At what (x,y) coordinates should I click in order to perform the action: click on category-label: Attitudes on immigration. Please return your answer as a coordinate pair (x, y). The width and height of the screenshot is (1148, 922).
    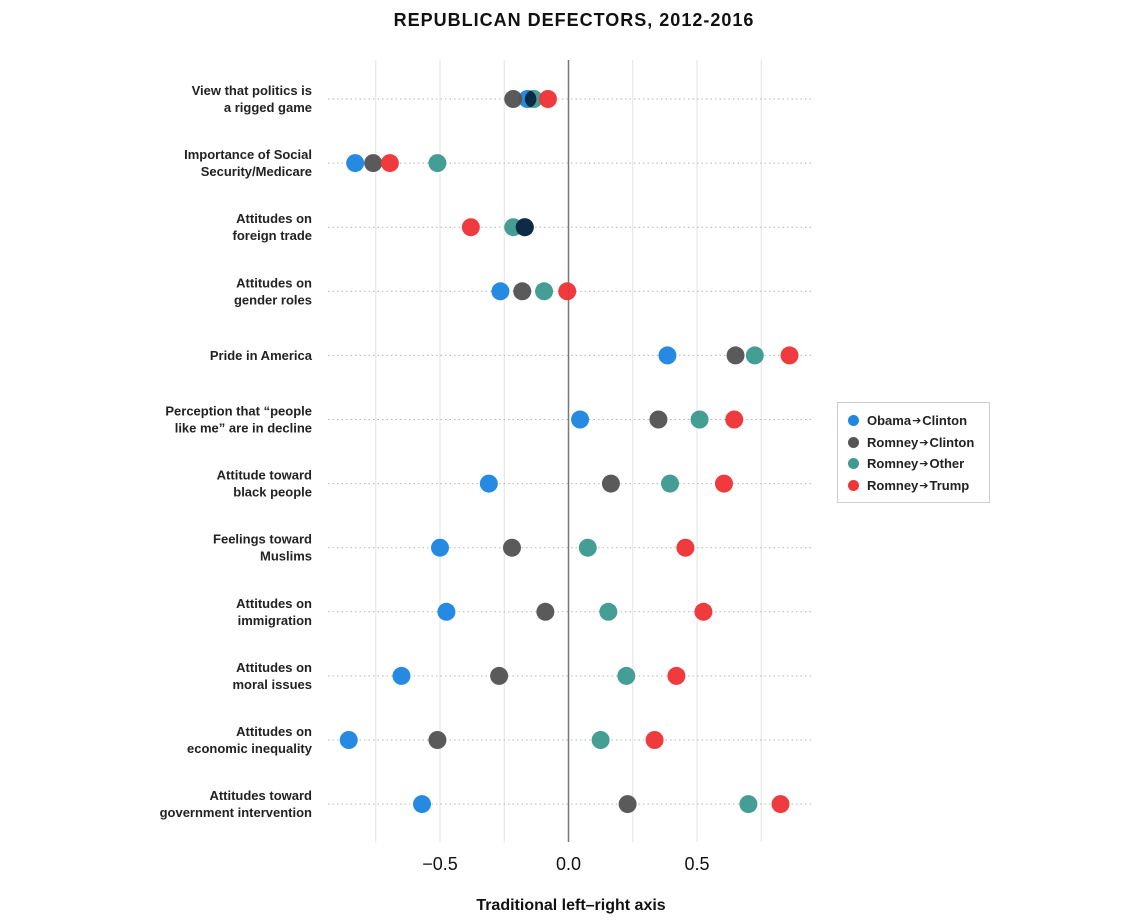
    Looking at the image, I should click on (274, 612).